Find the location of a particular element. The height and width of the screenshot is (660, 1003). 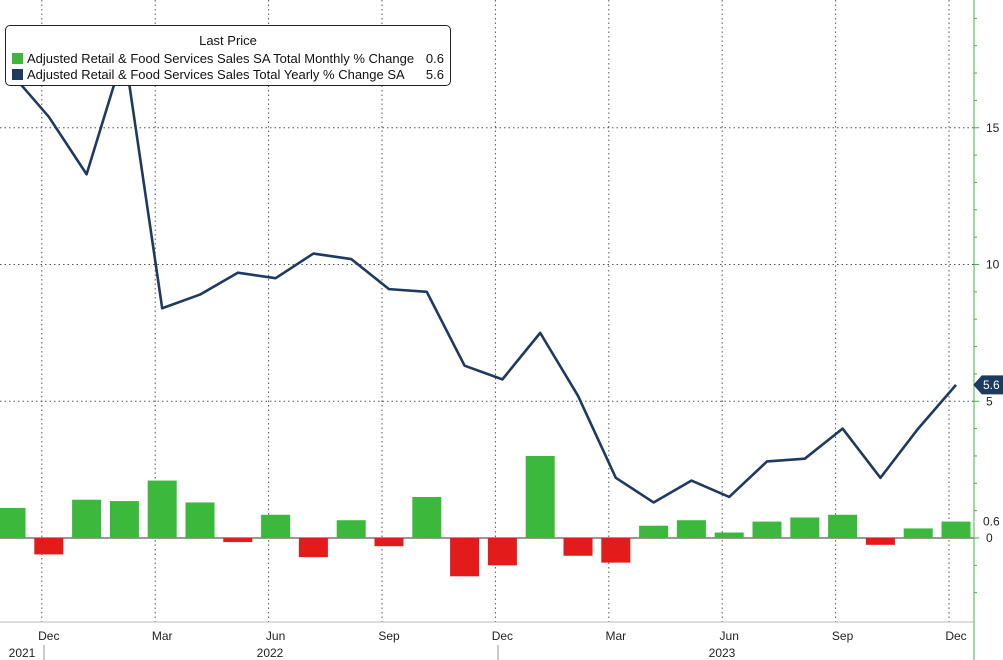

x-year-label: 2021 is located at coordinates (22, 653).